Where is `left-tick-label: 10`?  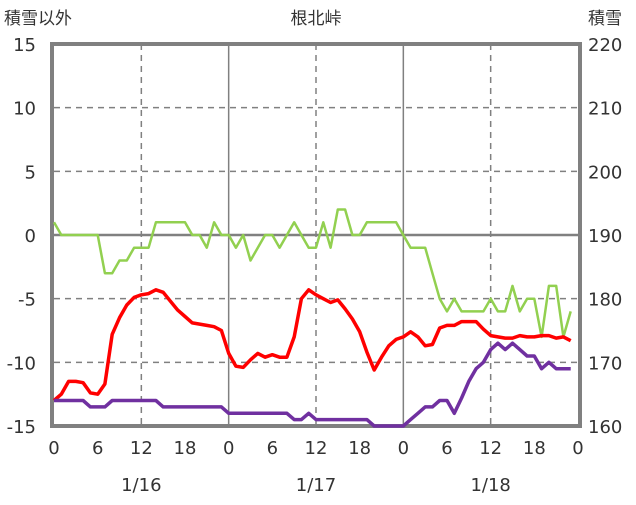 left-tick-label: 10 is located at coordinates (24, 109).